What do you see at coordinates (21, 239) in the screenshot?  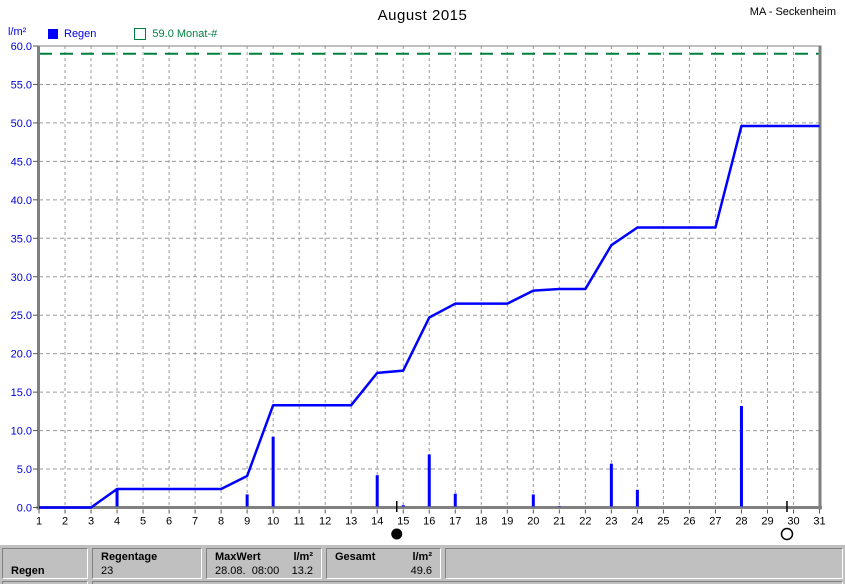 I see `svg-text: 35.0` at bounding box center [21, 239].